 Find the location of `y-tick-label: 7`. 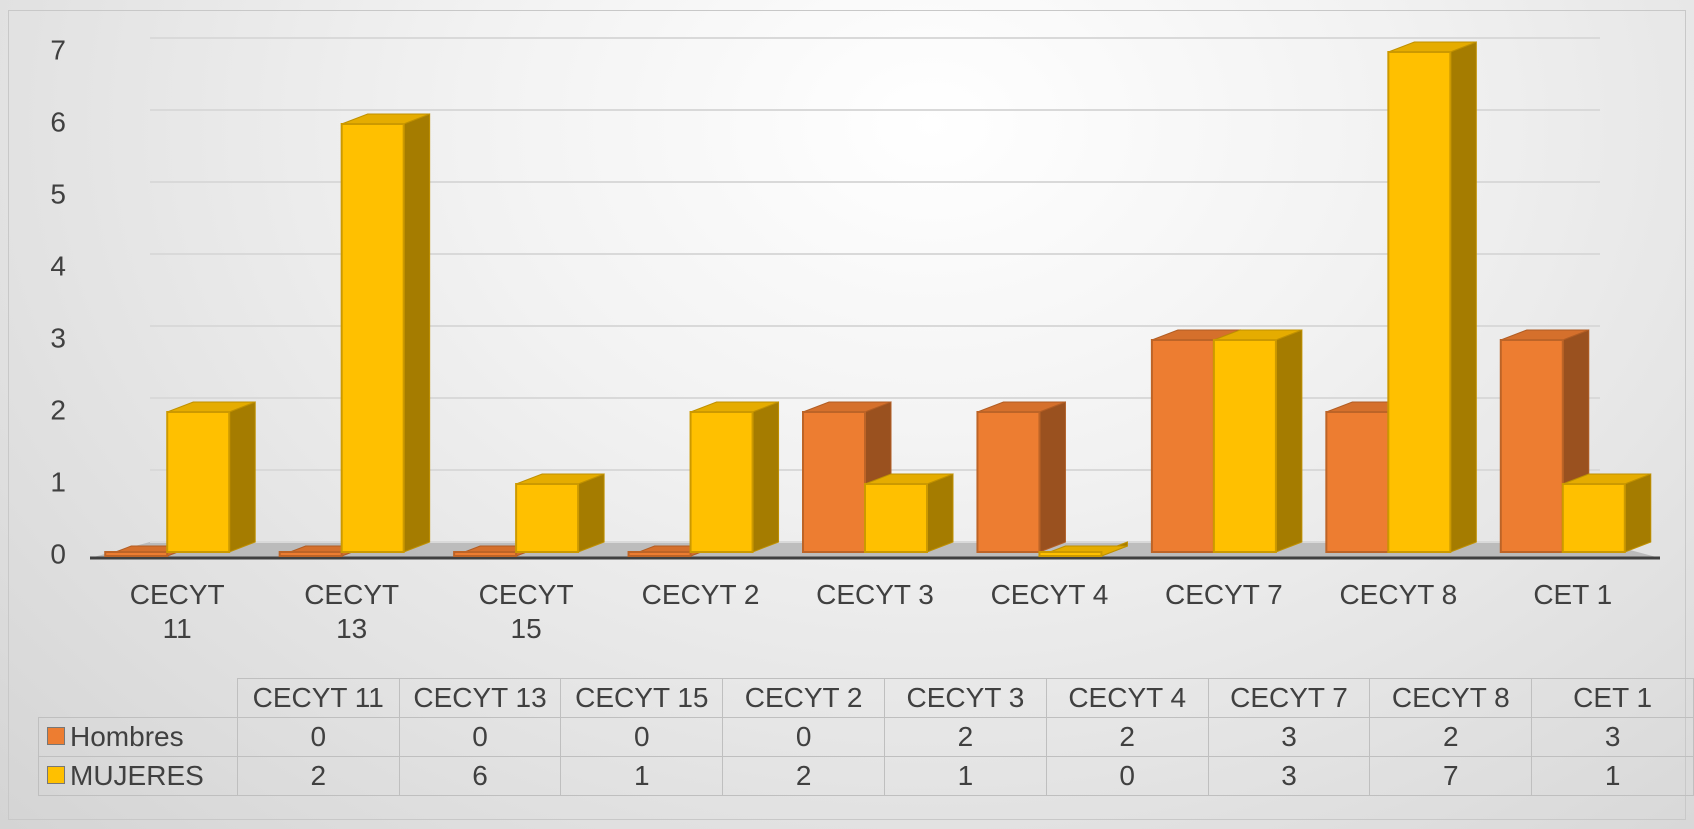

y-tick-label: 7 is located at coordinates (58, 49).